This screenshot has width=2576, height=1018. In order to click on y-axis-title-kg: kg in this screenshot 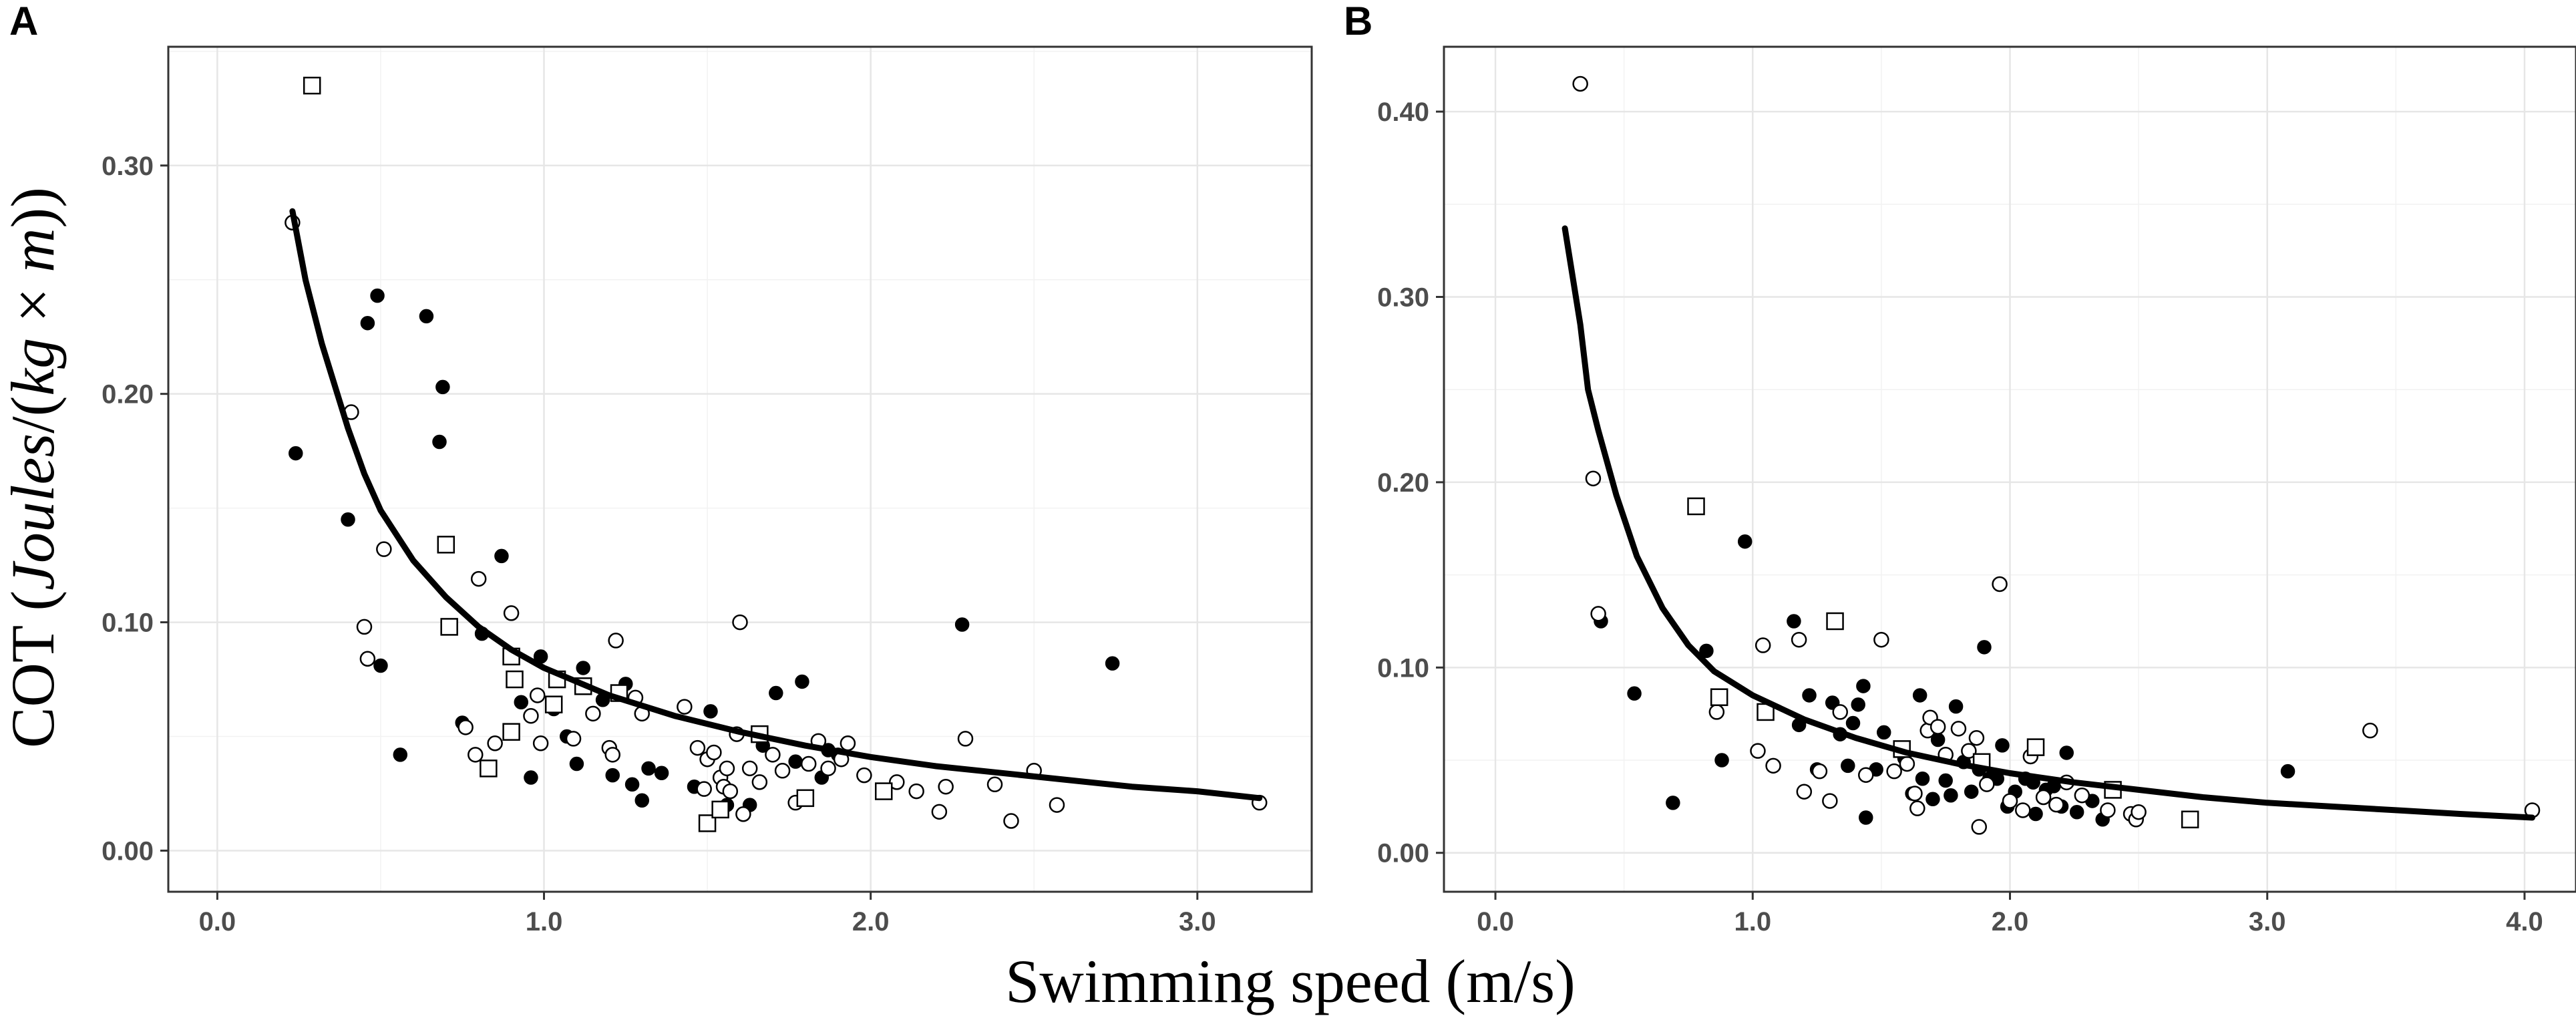, I will do `click(33, 367)`.